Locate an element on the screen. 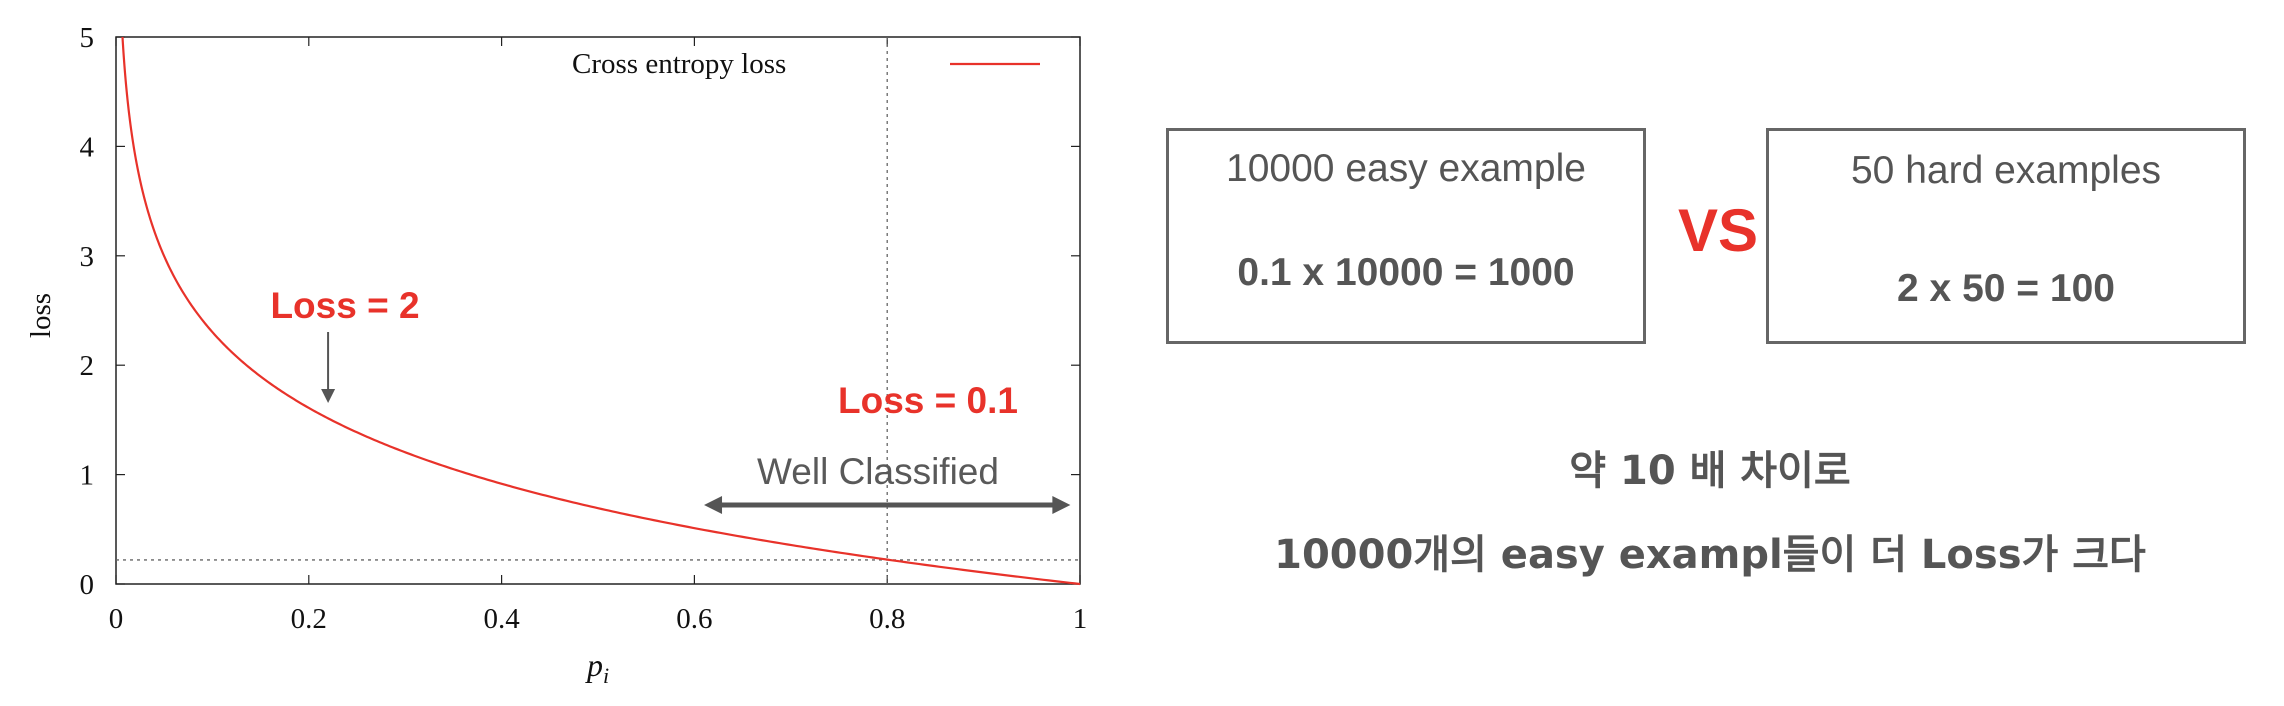  x-tick-label: 0.8 is located at coordinates (887, 619).